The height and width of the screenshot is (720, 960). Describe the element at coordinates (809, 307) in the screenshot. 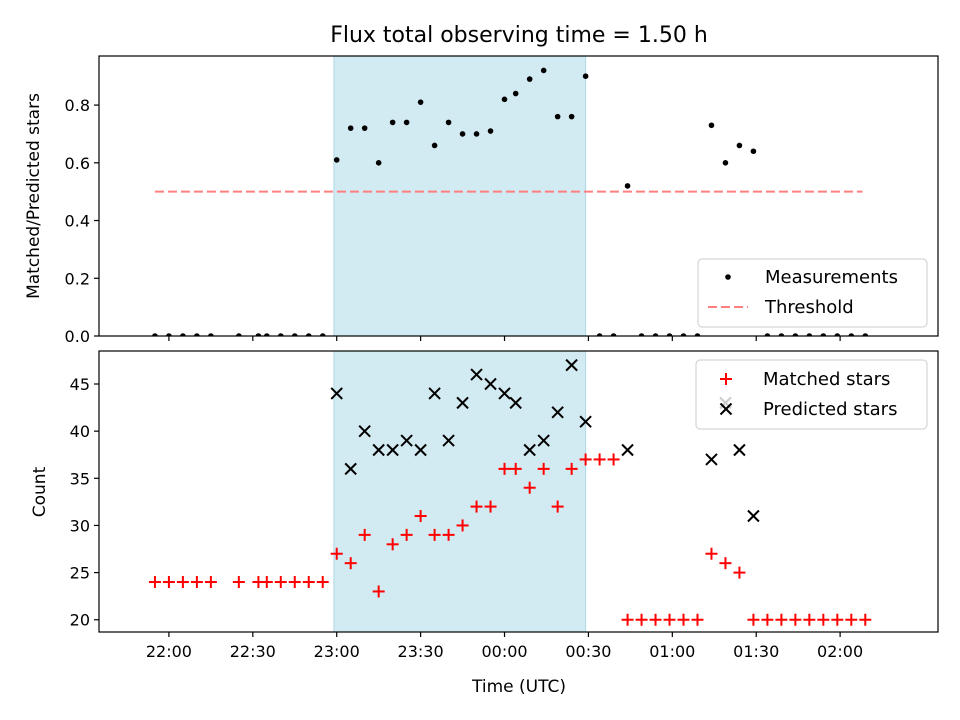

I see `legend-label-threshold: Threshold` at that location.